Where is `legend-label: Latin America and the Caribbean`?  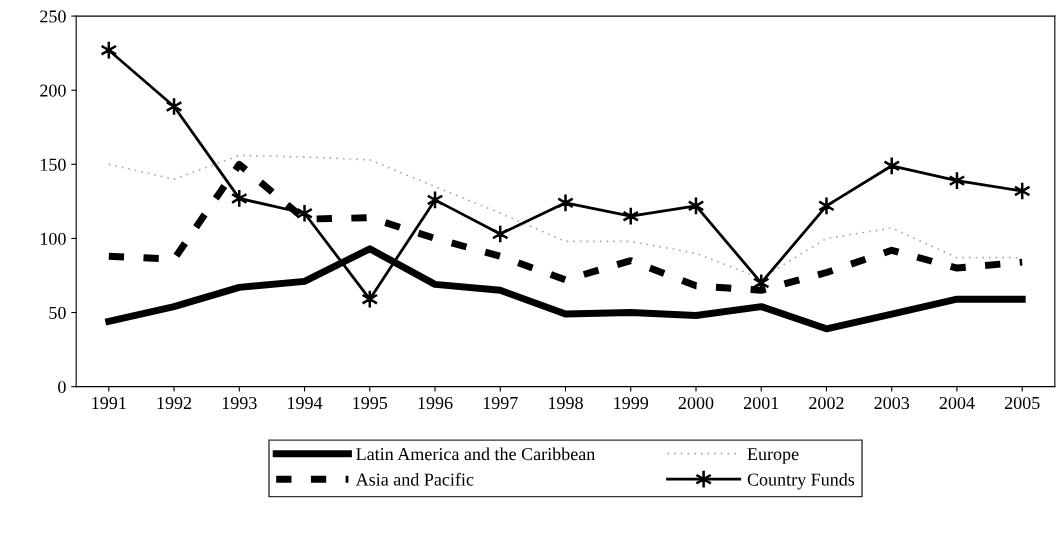 legend-label: Latin America and the Caribbean is located at coordinates (476, 454).